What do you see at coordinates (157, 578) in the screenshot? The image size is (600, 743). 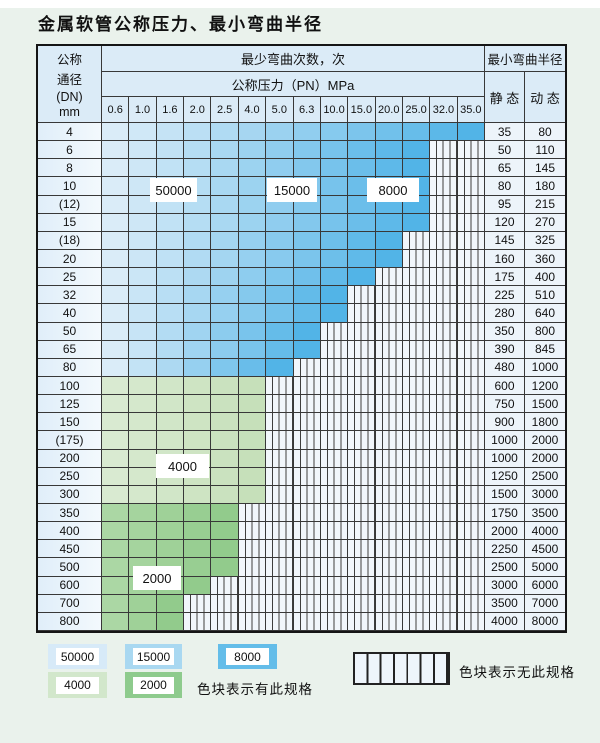 I see `cycle-annotation: 2000` at bounding box center [157, 578].